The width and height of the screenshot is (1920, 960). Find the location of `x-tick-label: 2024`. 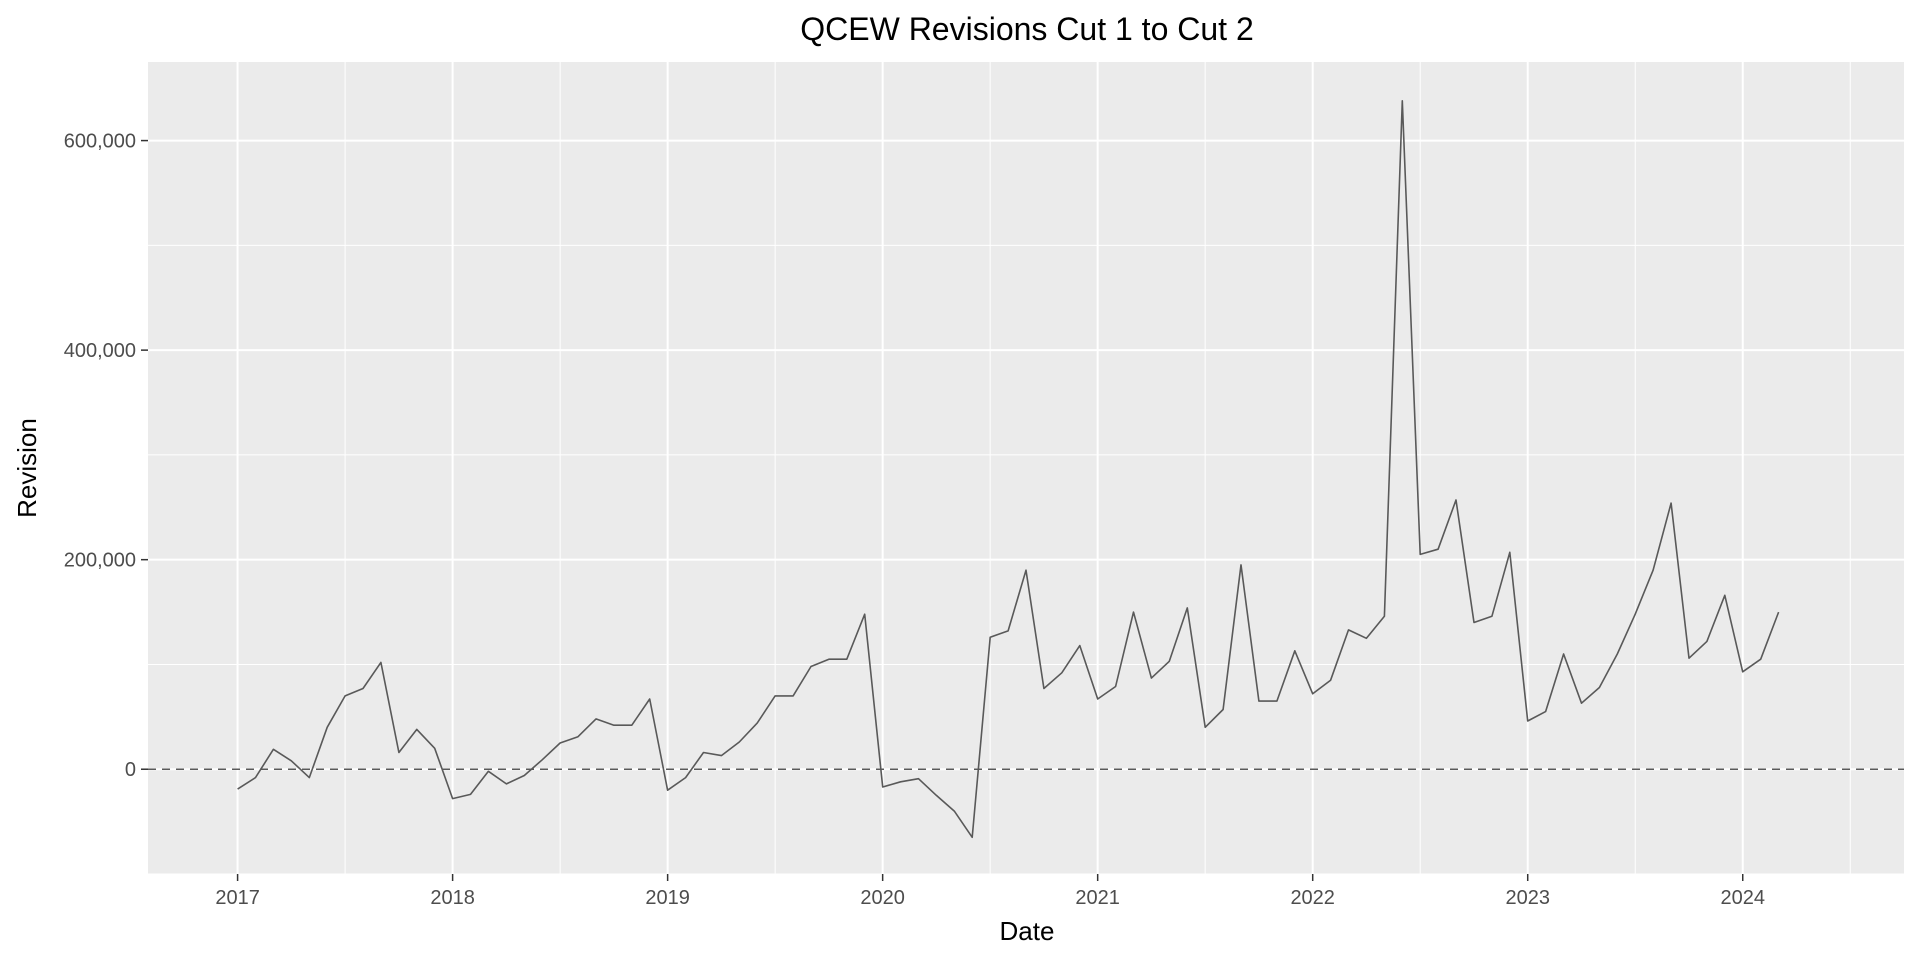

x-tick-label: 2024 is located at coordinates (1742, 898).